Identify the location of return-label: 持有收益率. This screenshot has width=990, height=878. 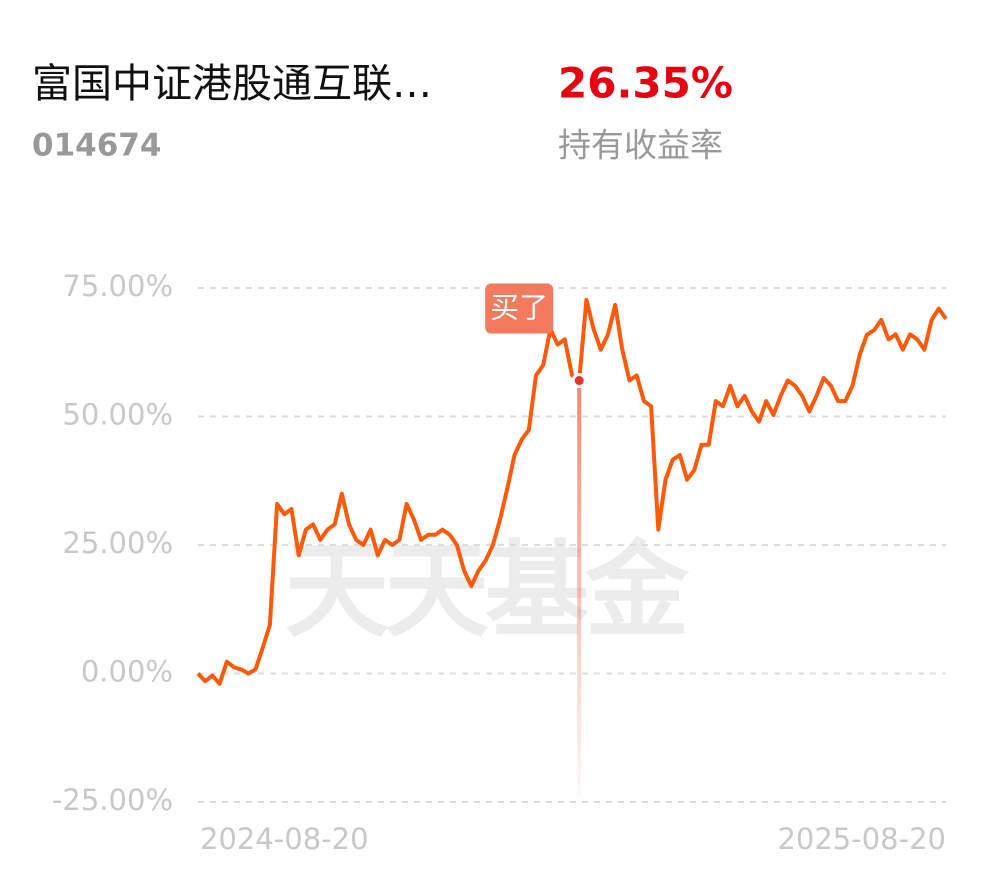
(640, 145).